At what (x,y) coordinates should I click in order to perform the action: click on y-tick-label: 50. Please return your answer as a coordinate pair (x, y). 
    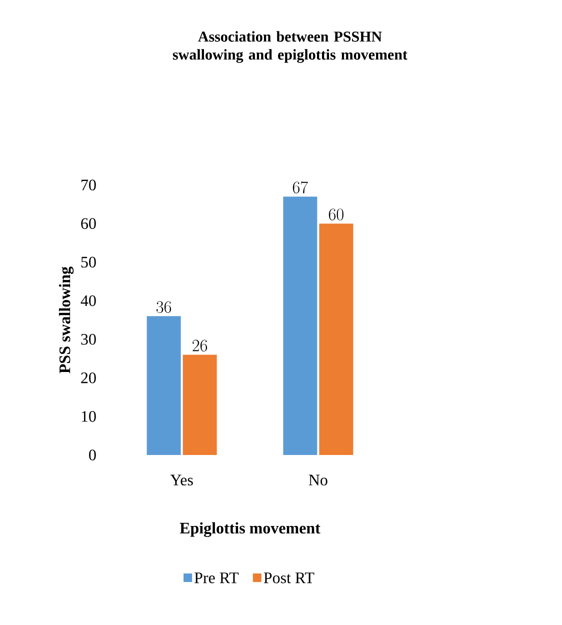
    Looking at the image, I should click on (88, 262).